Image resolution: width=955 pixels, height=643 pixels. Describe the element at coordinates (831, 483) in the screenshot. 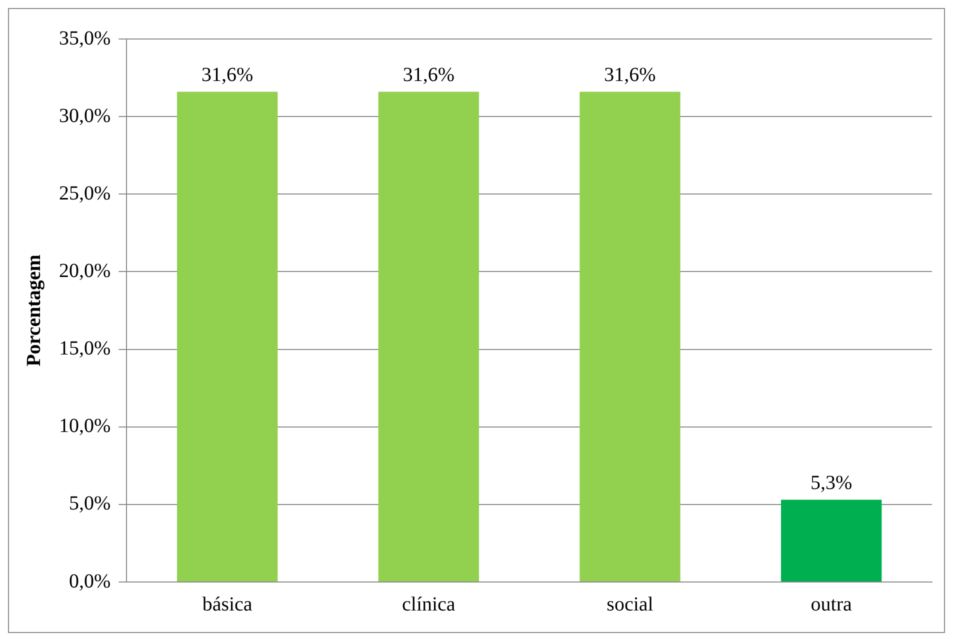

I see `data-label: 5,3%` at that location.